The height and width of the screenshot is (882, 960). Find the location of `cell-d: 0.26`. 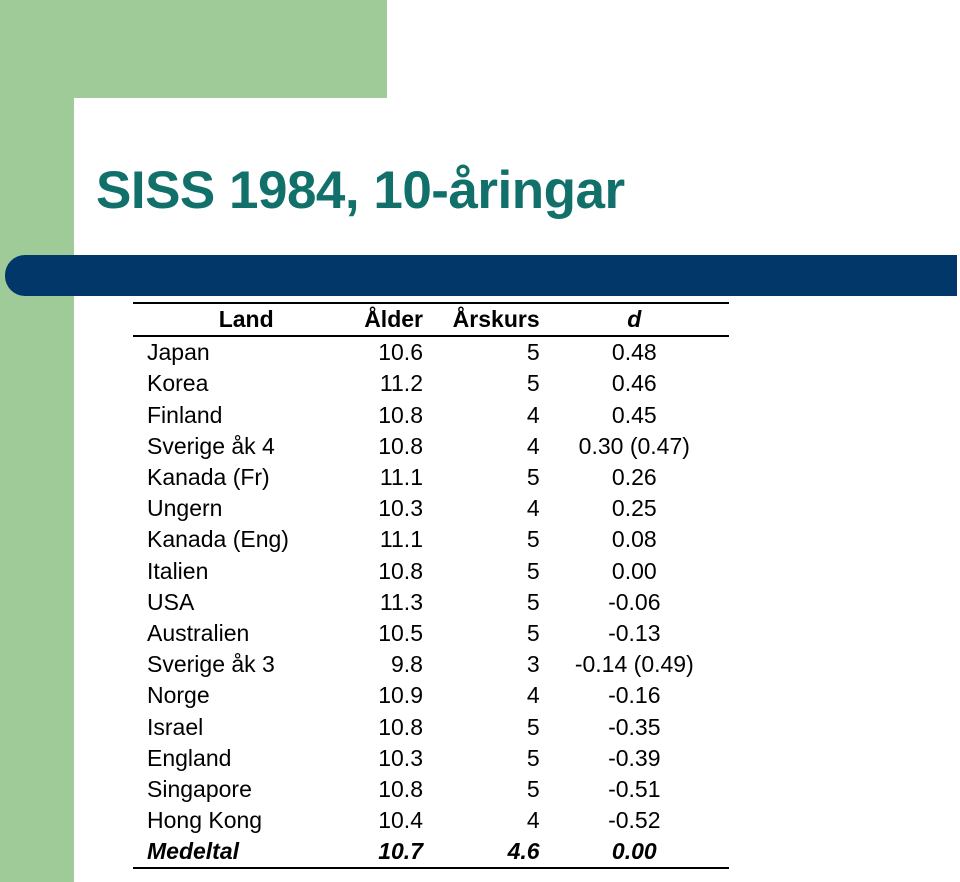

cell-d: 0.26 is located at coordinates (634, 477).